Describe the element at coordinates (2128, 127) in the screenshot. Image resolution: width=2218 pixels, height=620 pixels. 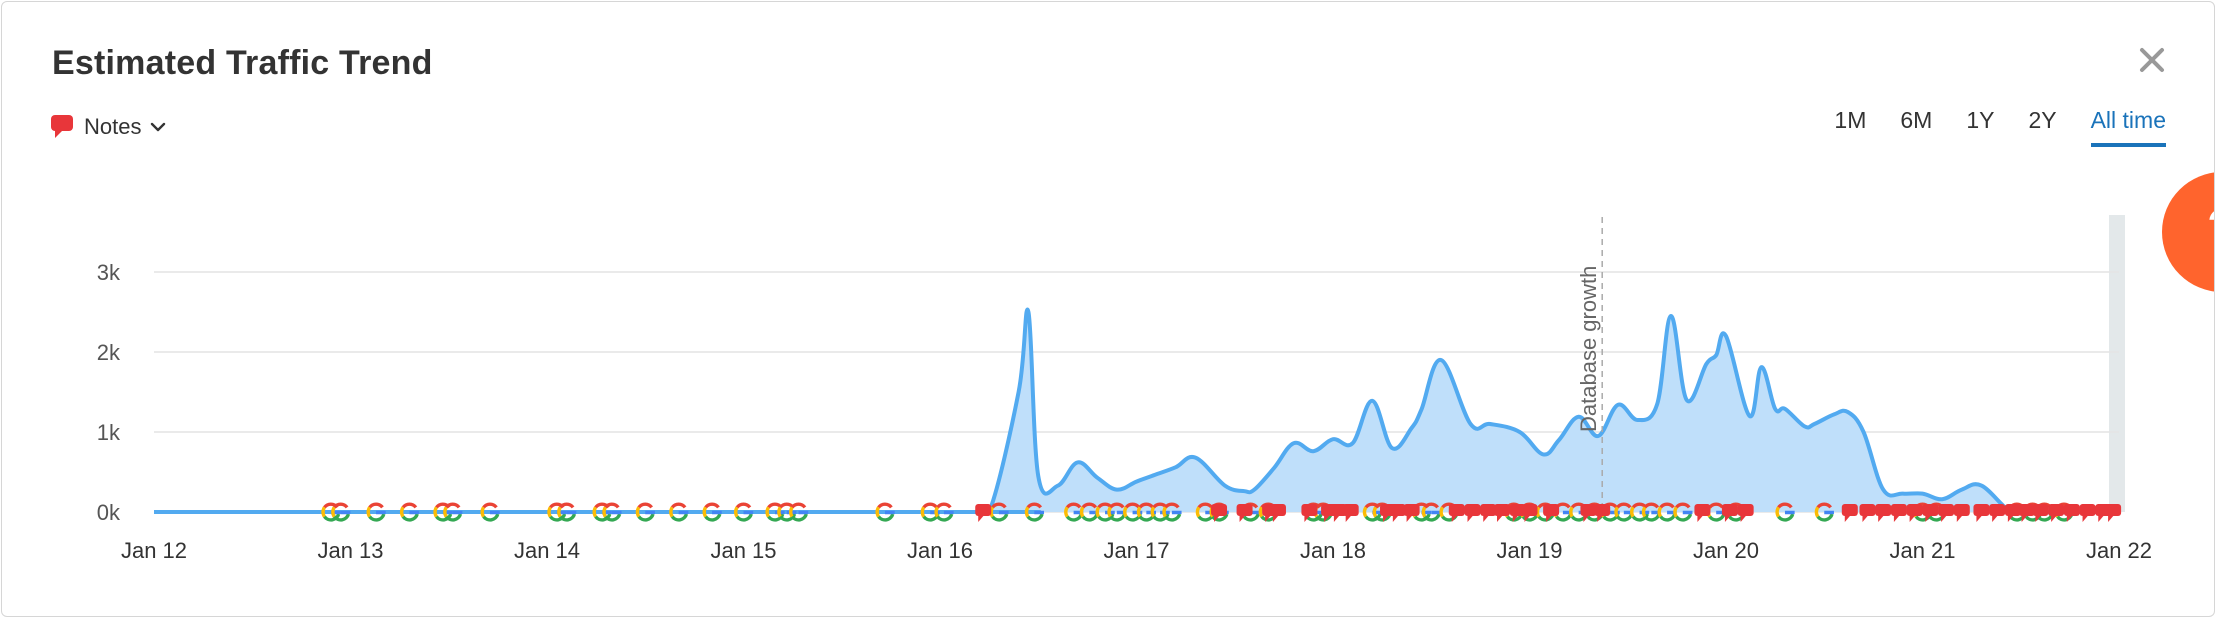
I see `tab-all-time: All time` at that location.